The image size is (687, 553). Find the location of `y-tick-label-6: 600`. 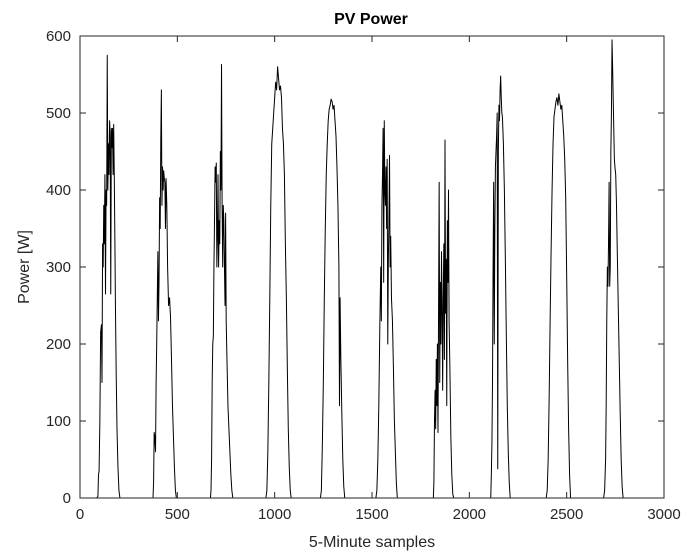

y-tick-label-6: 600 is located at coordinates (58, 36).